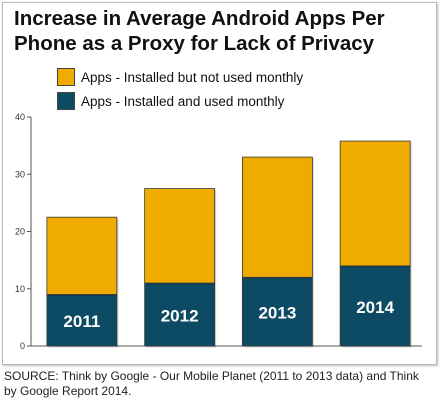  I want to click on legend-swatch-used, so click(66, 101).